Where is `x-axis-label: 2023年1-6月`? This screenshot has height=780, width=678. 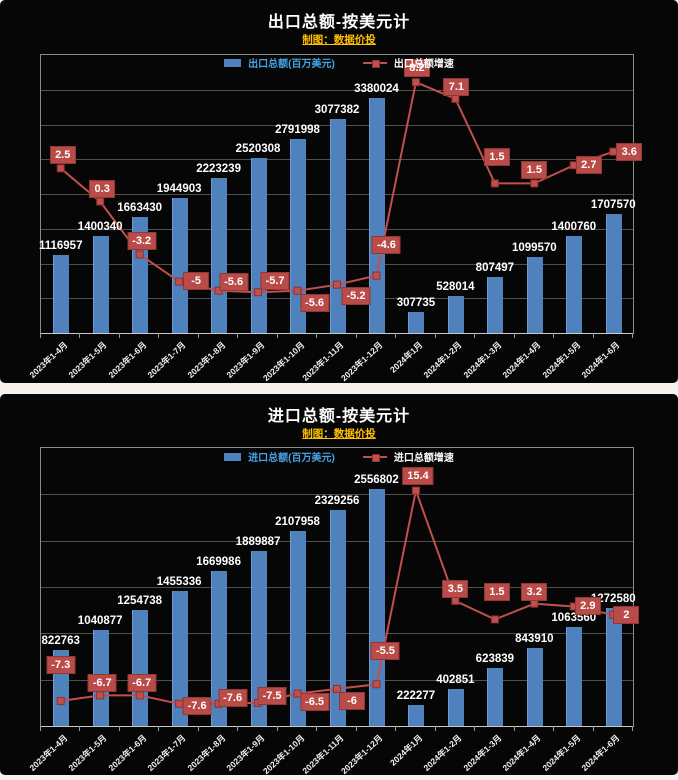
x-axis-label: 2023年1-6月 is located at coordinates (127, 359).